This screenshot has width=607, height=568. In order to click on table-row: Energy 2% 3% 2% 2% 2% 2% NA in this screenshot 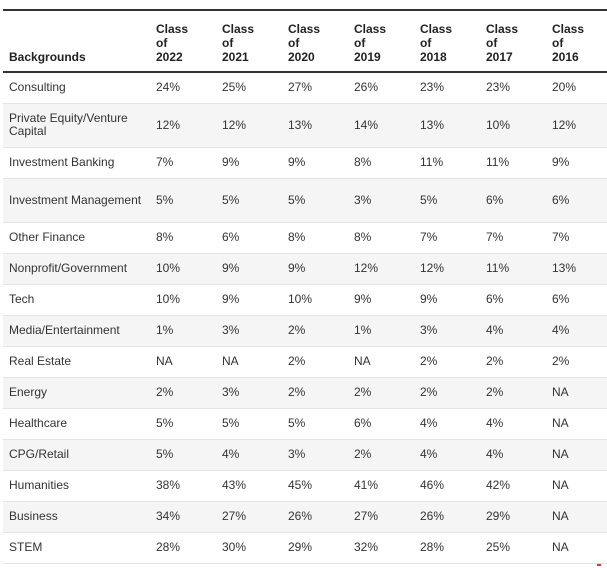, I will do `click(305, 393)`.